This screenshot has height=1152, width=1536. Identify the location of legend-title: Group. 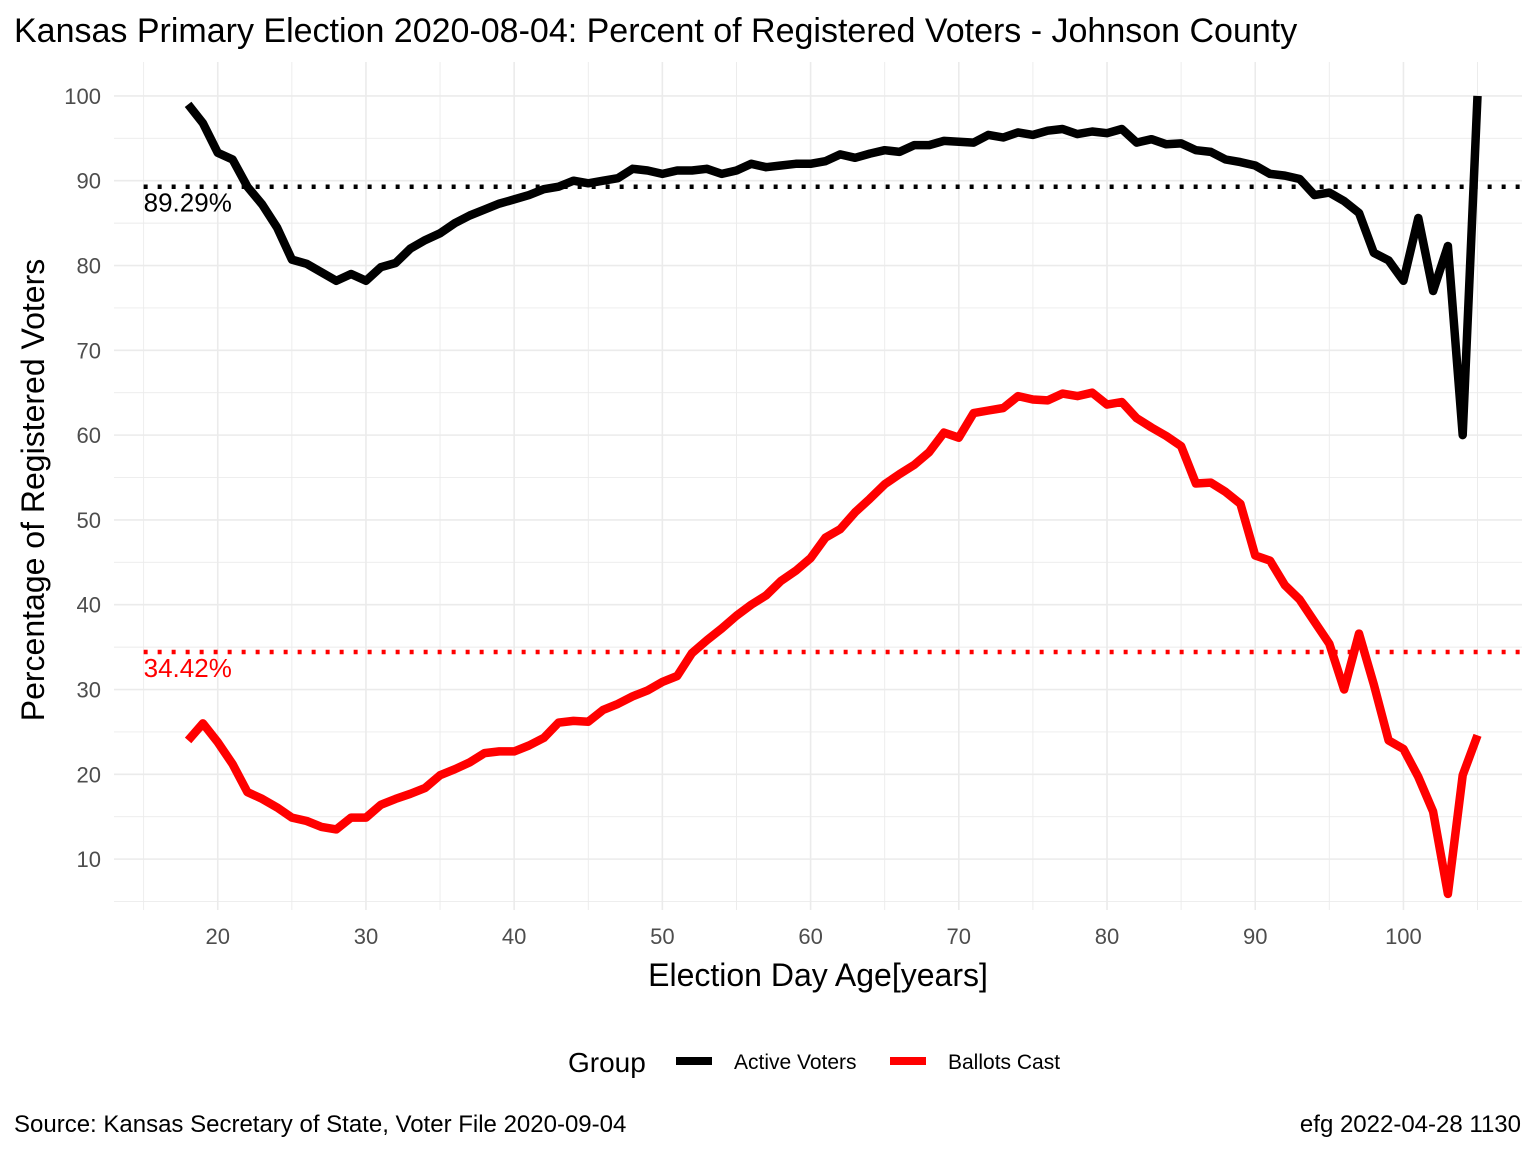
(607, 1062).